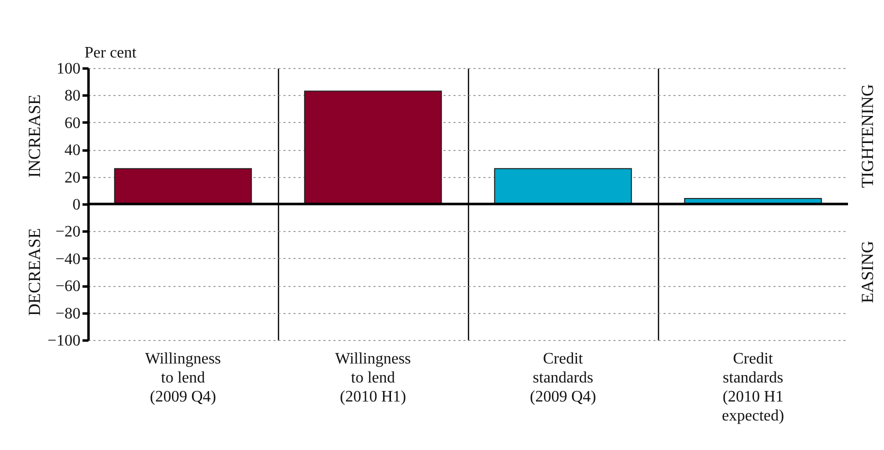 The width and height of the screenshot is (884, 450). What do you see at coordinates (67, 313) in the screenshot?
I see `y-tick-label: −80` at bounding box center [67, 313].